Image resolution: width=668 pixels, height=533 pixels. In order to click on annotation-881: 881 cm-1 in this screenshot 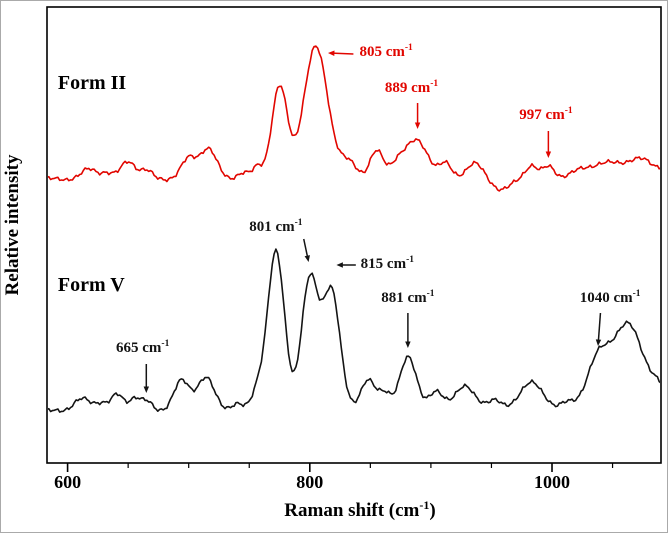, I will do `click(408, 318)`.